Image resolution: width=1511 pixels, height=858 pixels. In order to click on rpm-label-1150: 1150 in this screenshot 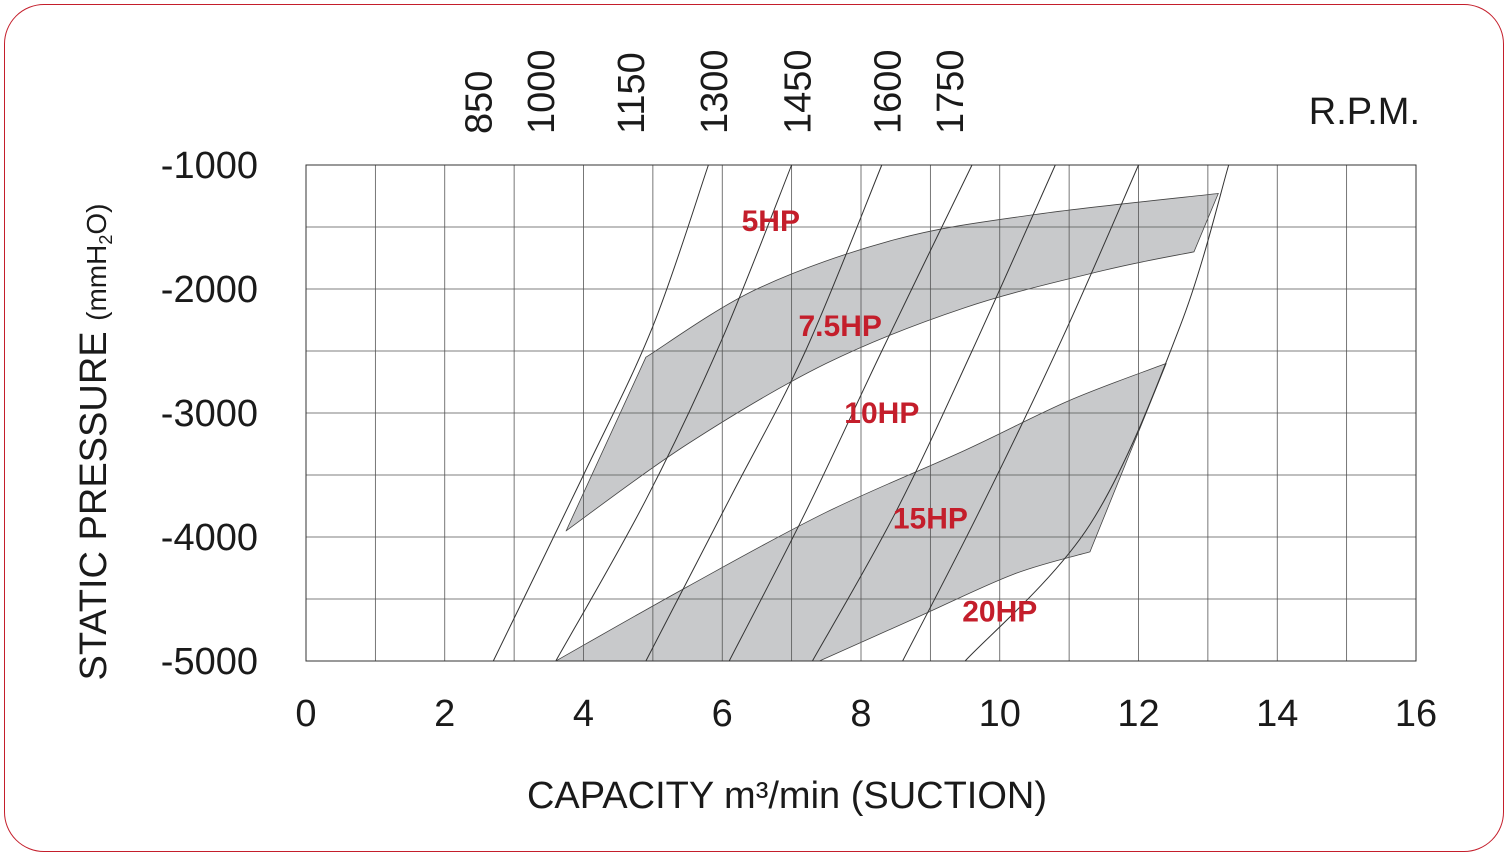, I will do `click(632, 93)`.